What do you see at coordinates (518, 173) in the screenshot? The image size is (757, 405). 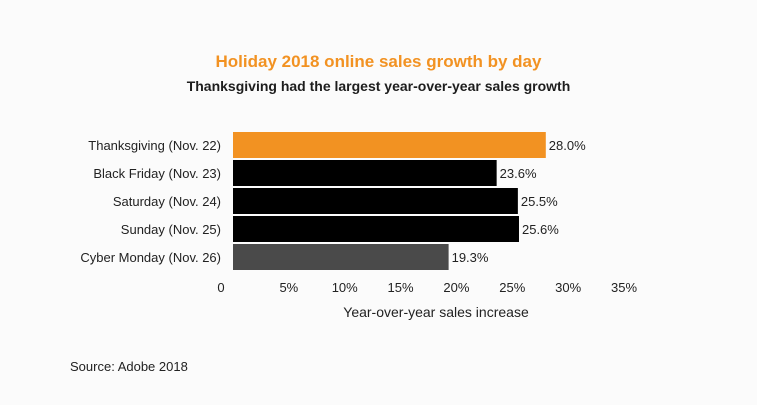 I see `data-label: 23.6%` at bounding box center [518, 173].